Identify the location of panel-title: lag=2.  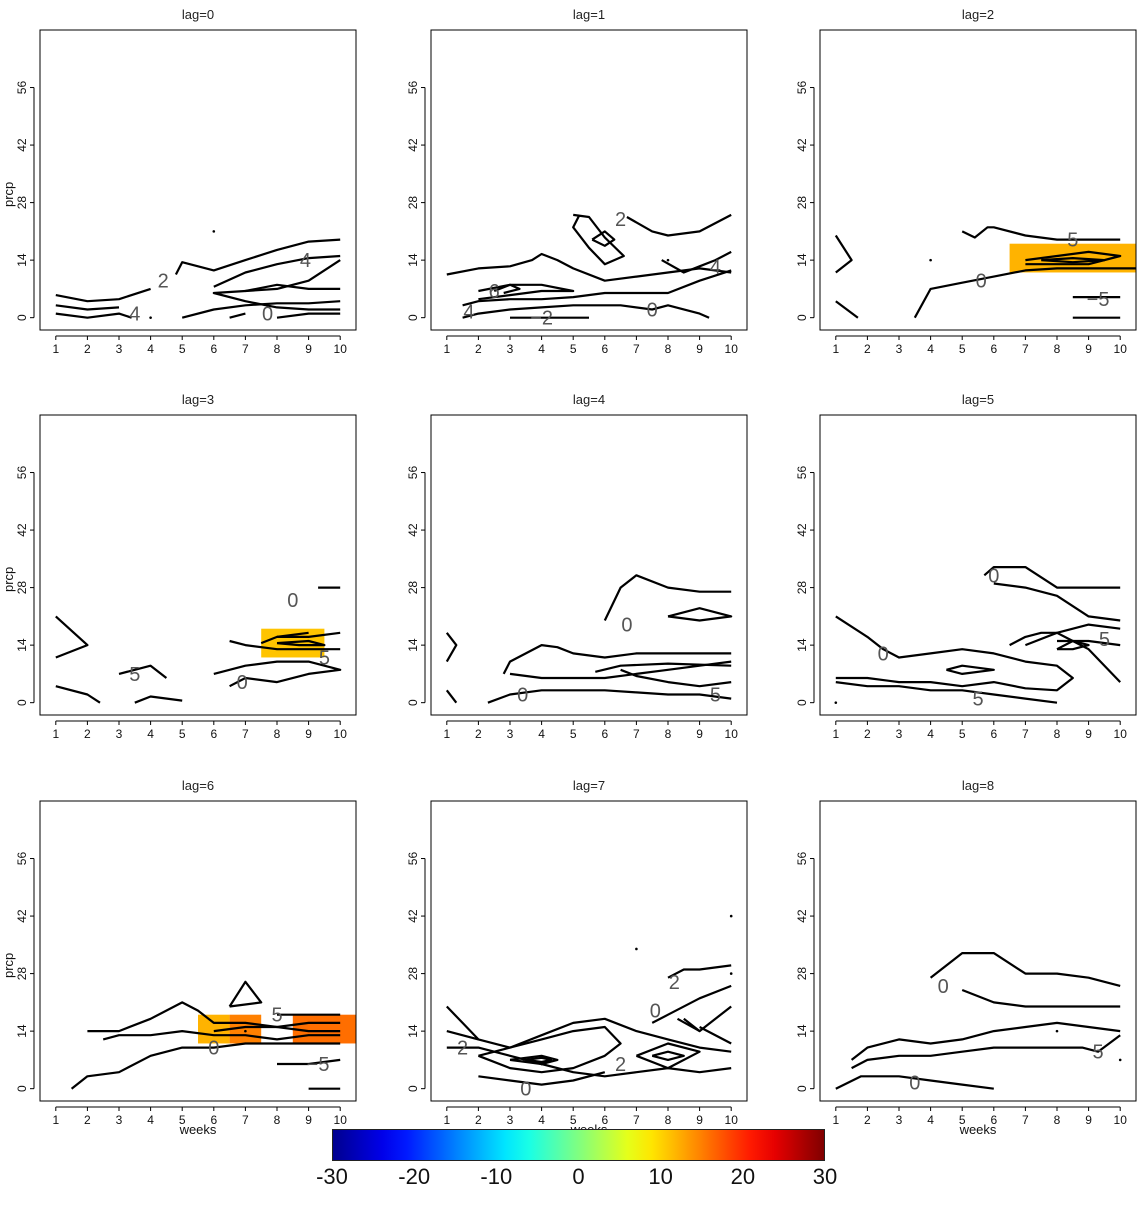
(978, 14).